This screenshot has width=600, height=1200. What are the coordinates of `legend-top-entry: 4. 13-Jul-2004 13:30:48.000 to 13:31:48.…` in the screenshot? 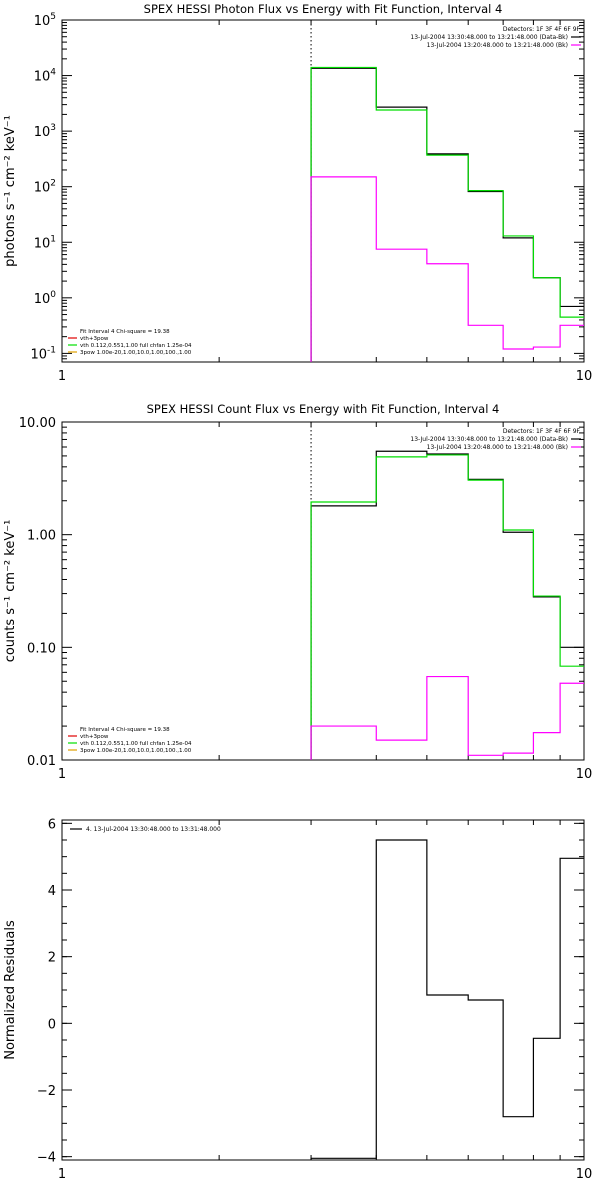 It's located at (153, 829).